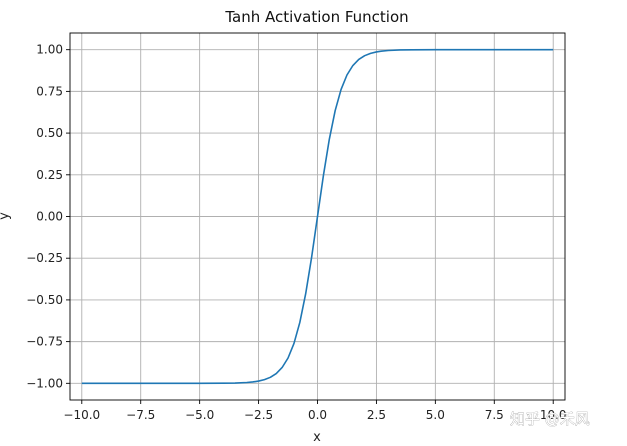 This screenshot has height=446, width=627. I want to click on y-tick-label: −0.50, so click(44, 300).